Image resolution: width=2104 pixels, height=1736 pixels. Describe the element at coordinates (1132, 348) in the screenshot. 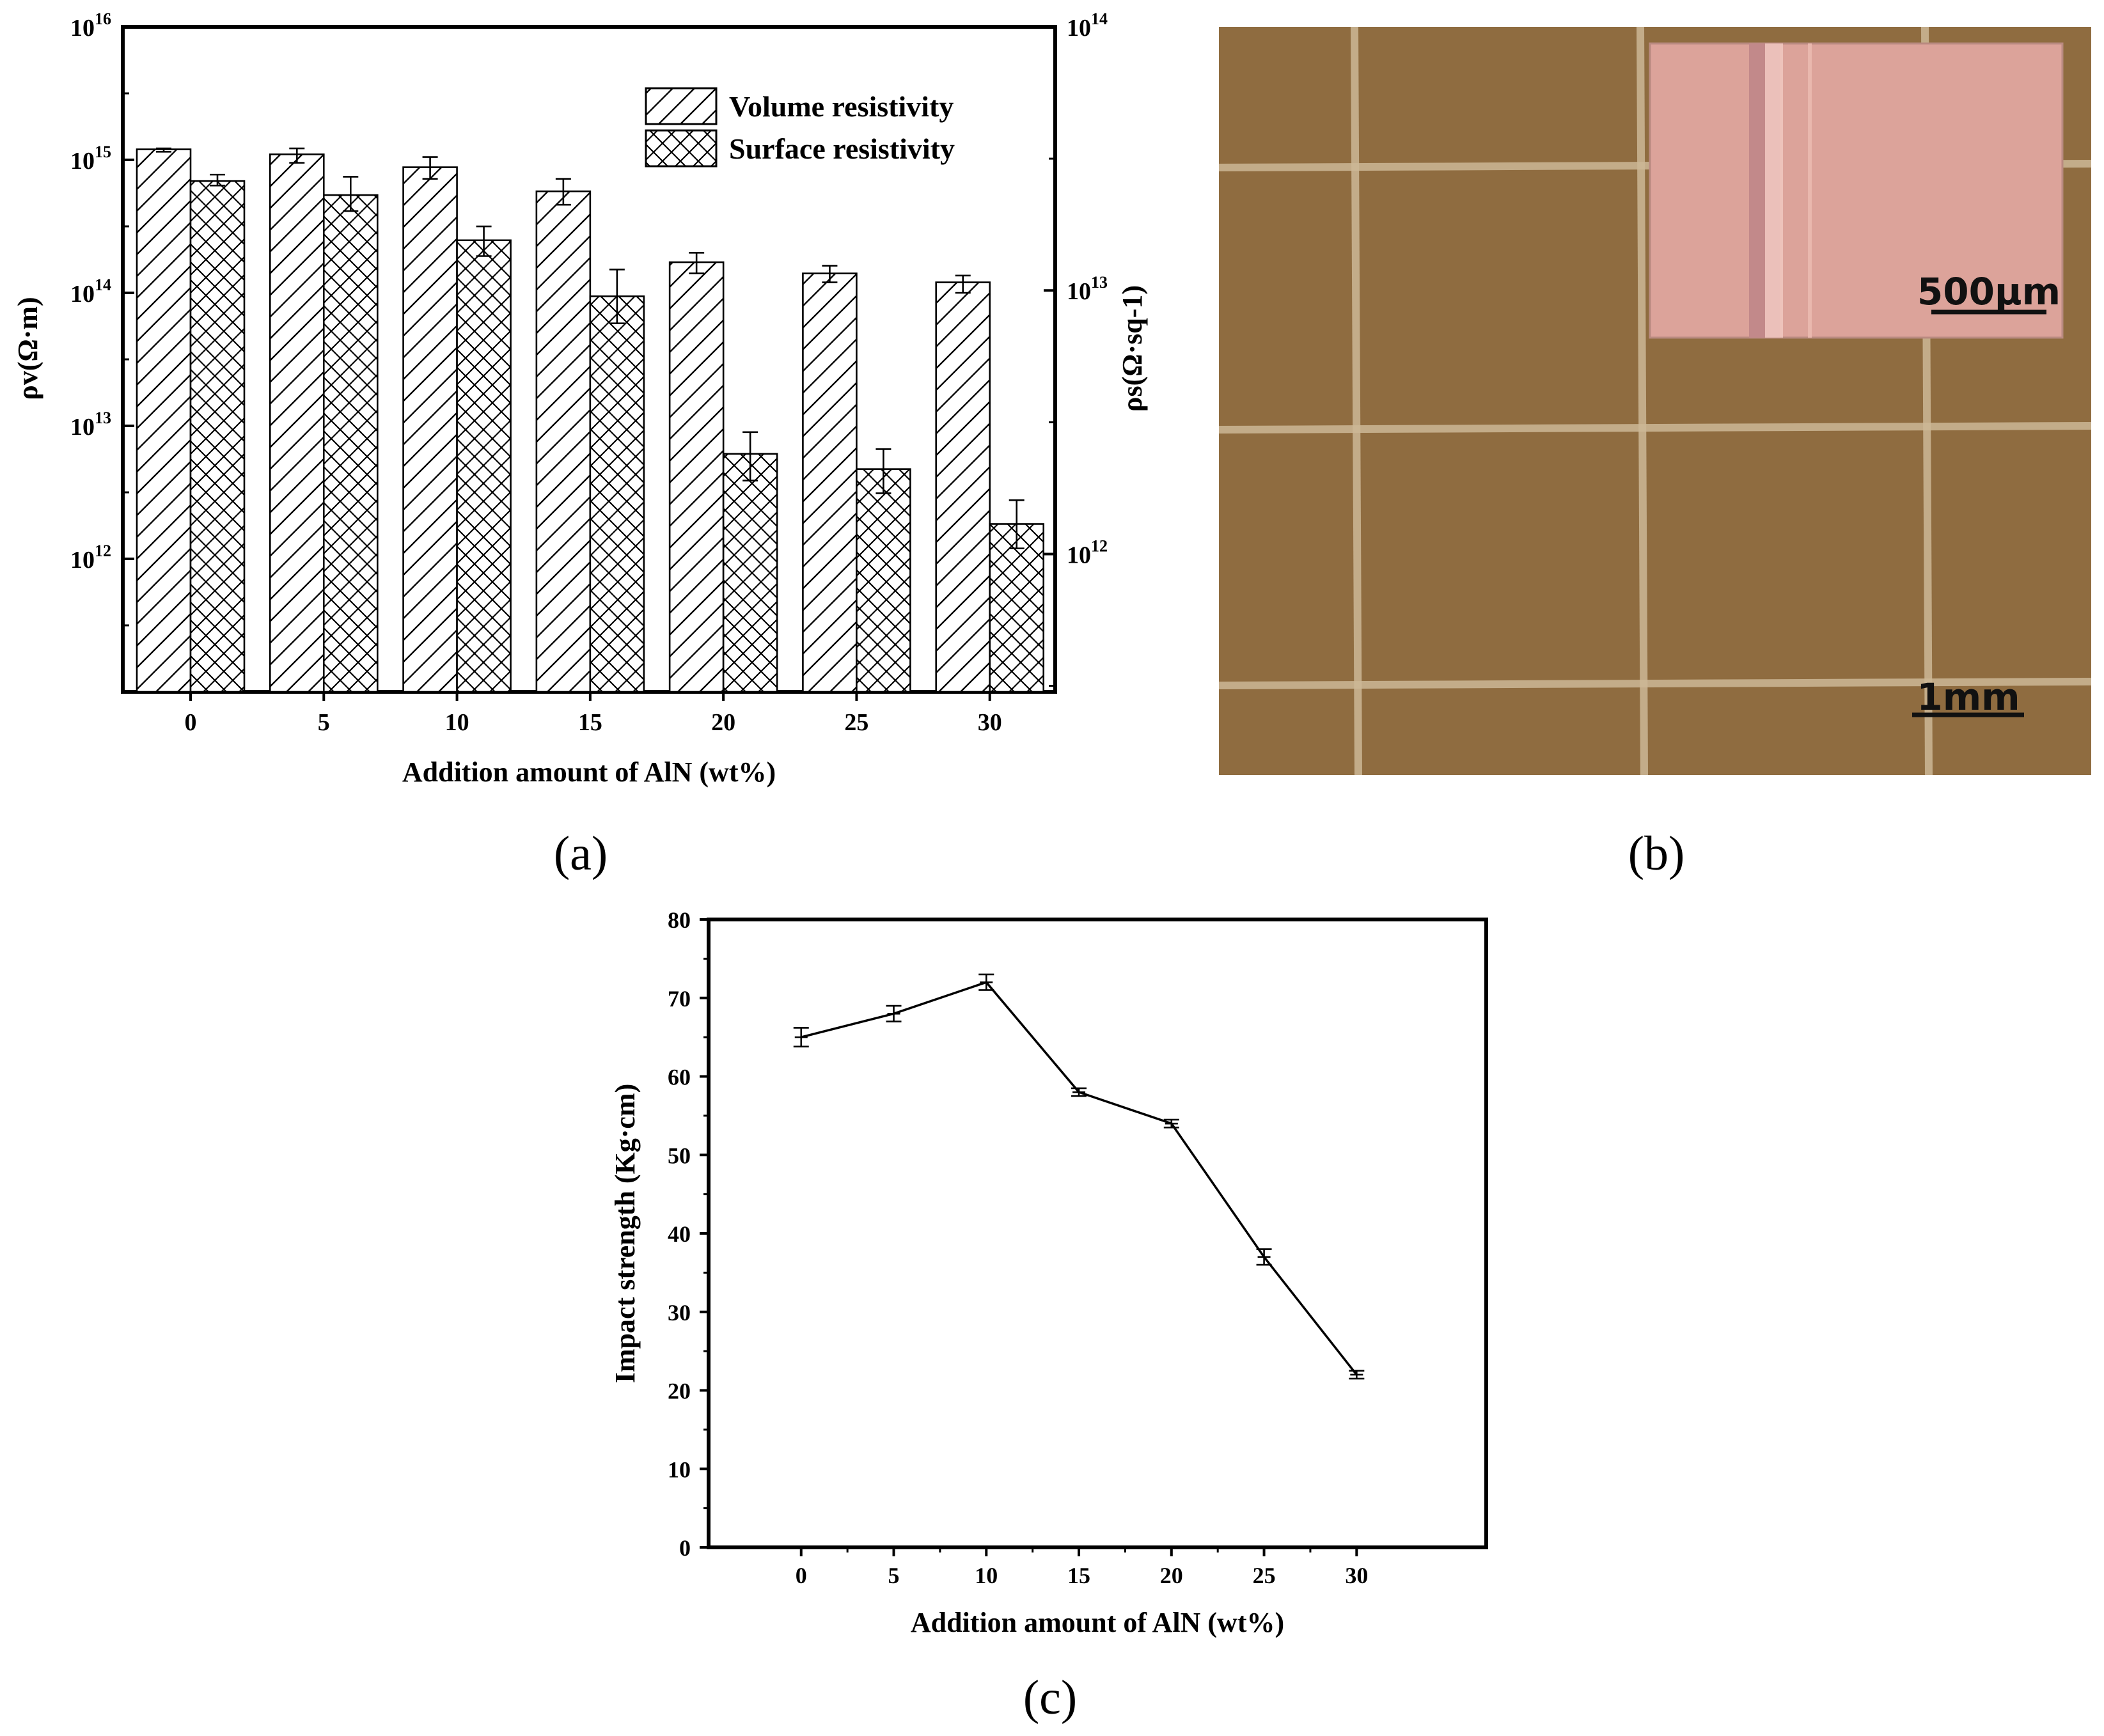

I see `y2-axis-title: ρs(Ω·sq-1)` at that location.